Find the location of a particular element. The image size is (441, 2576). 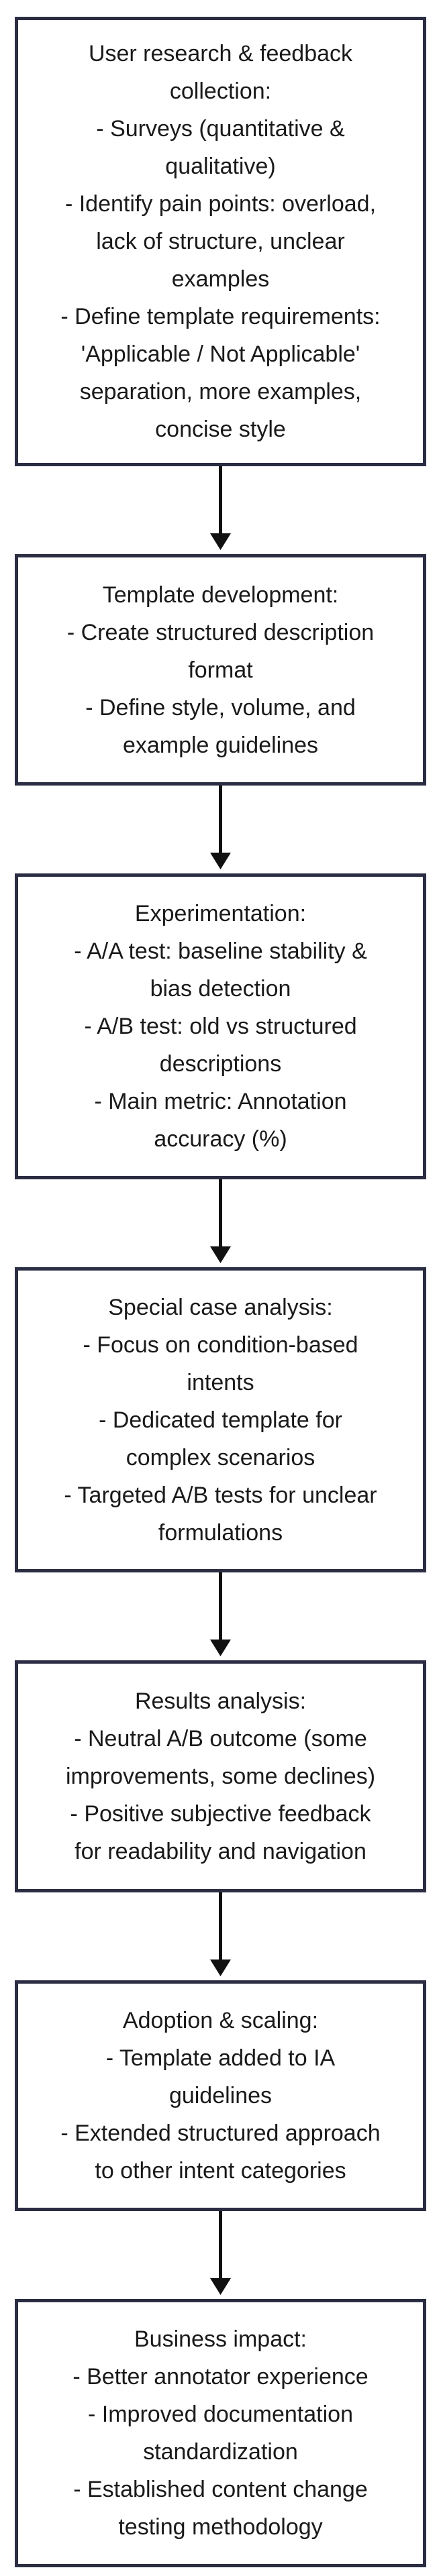

step-text-line: - A/A test: baseline stability & is located at coordinates (220, 951).